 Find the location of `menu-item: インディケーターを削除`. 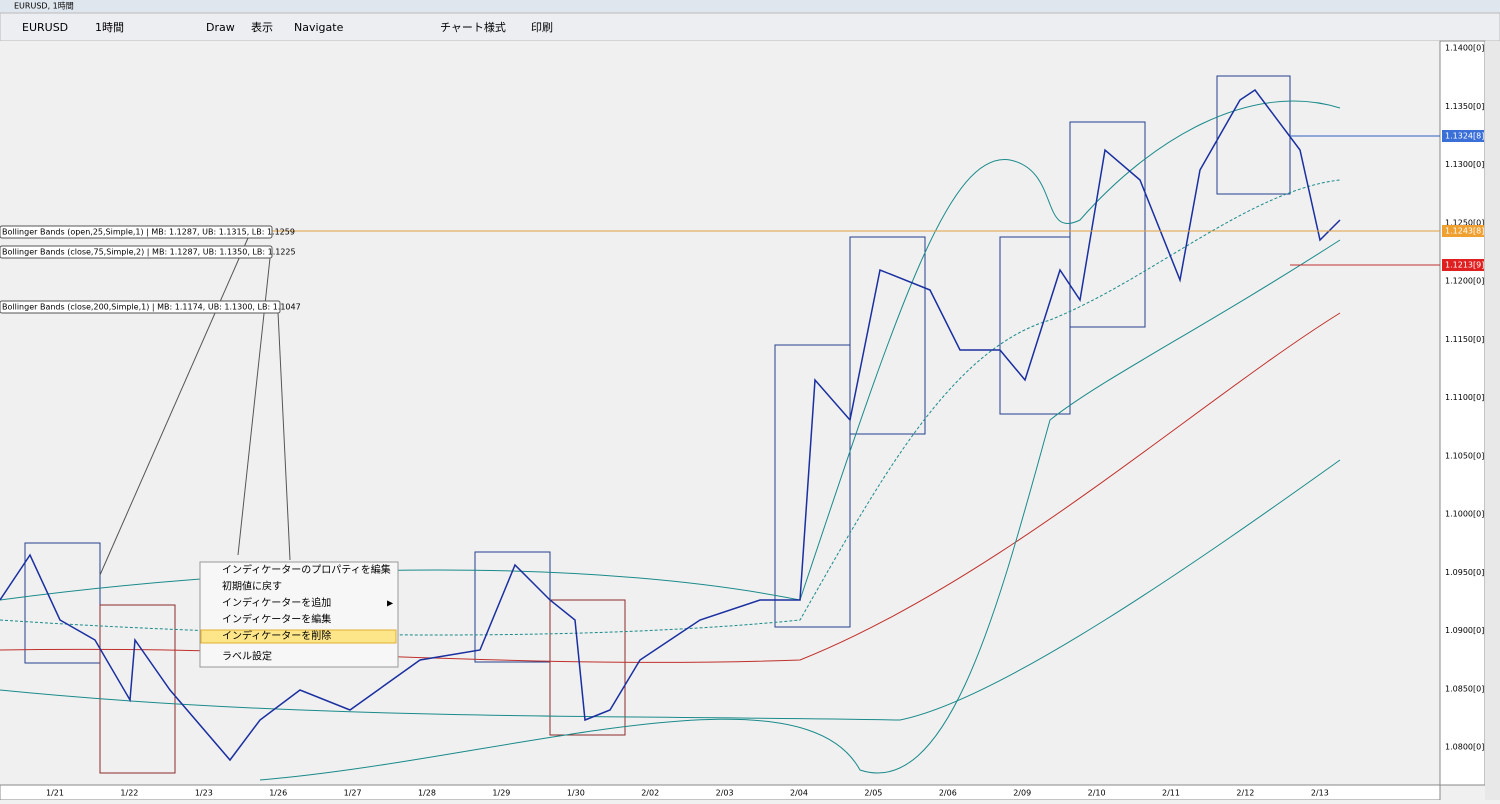

menu-item: インディケーターを削除 is located at coordinates (276, 635).